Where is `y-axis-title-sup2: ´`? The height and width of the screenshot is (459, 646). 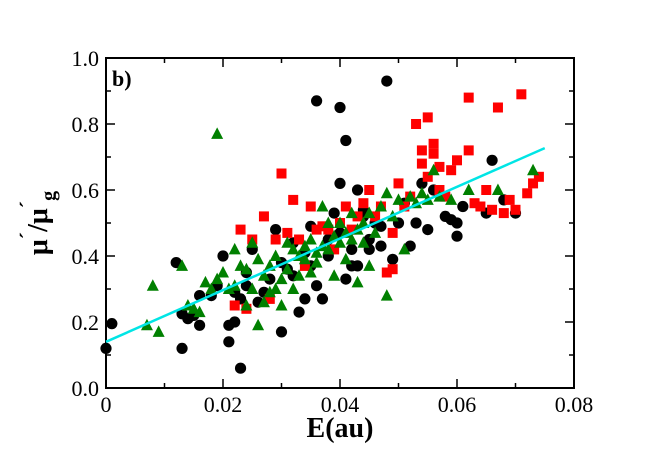
y-axis-title-sup2: ´ is located at coordinates (27, 204).